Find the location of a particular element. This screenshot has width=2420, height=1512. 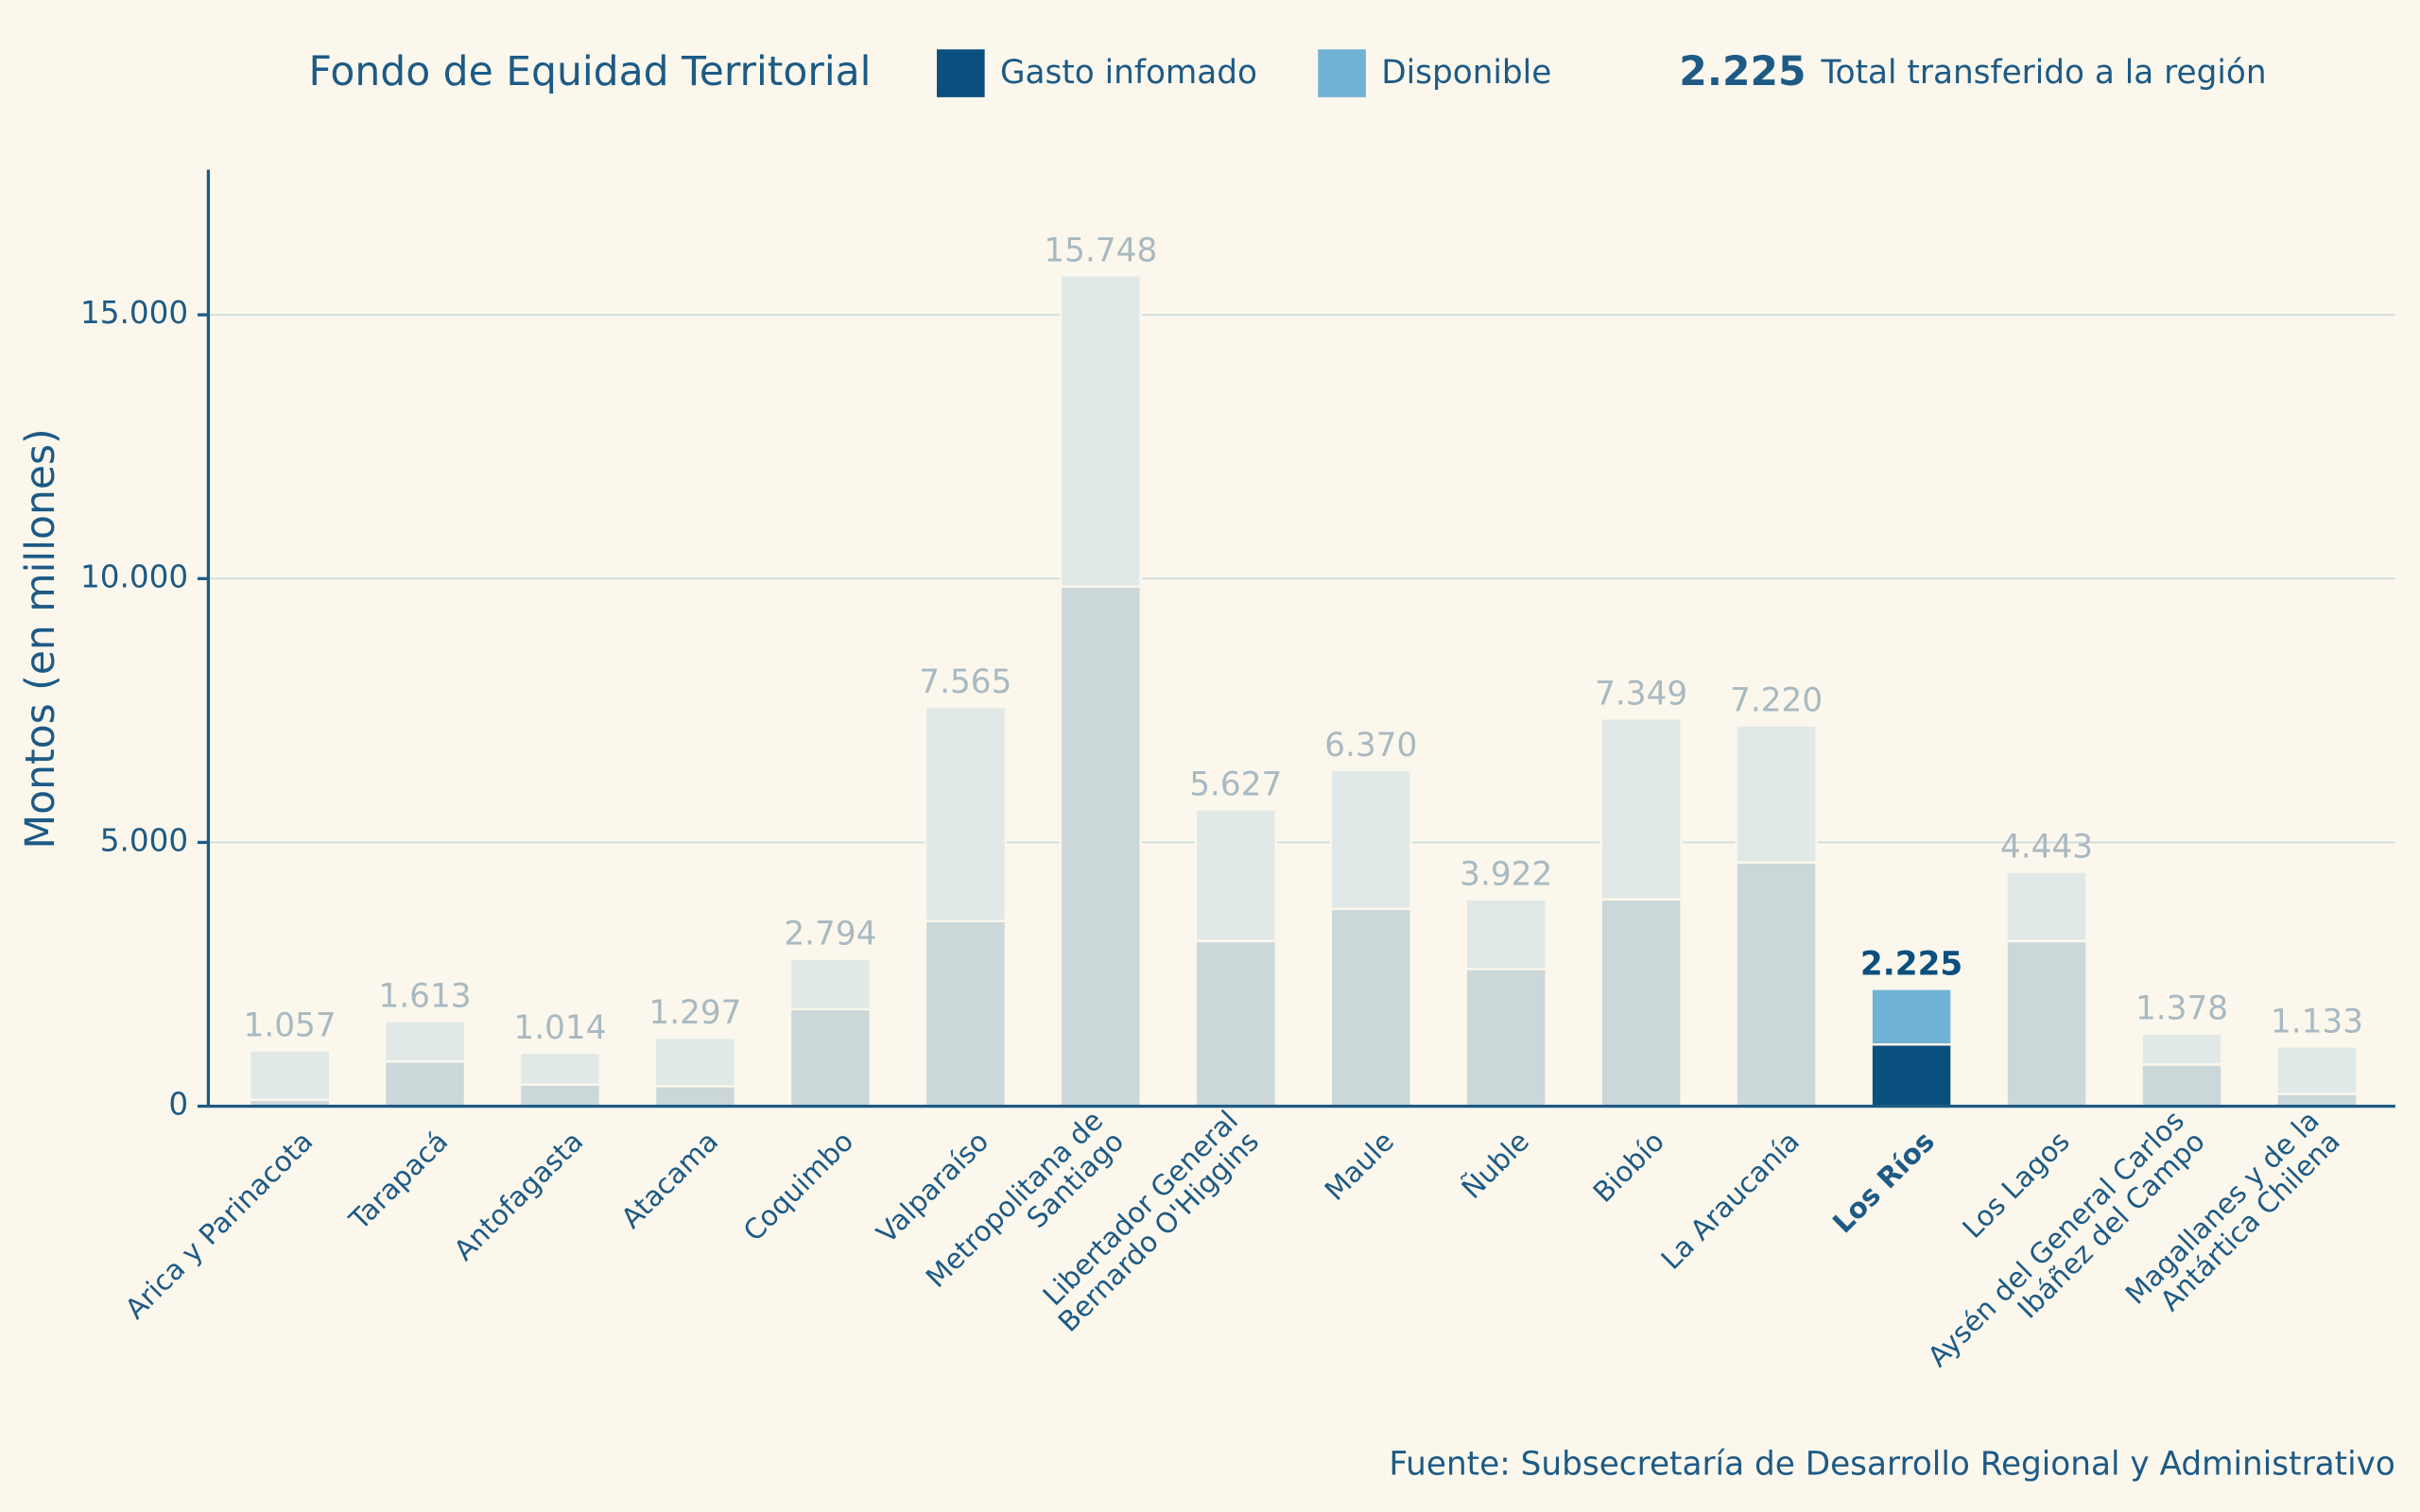

y-tick-label: 15.000 is located at coordinates (134, 313).